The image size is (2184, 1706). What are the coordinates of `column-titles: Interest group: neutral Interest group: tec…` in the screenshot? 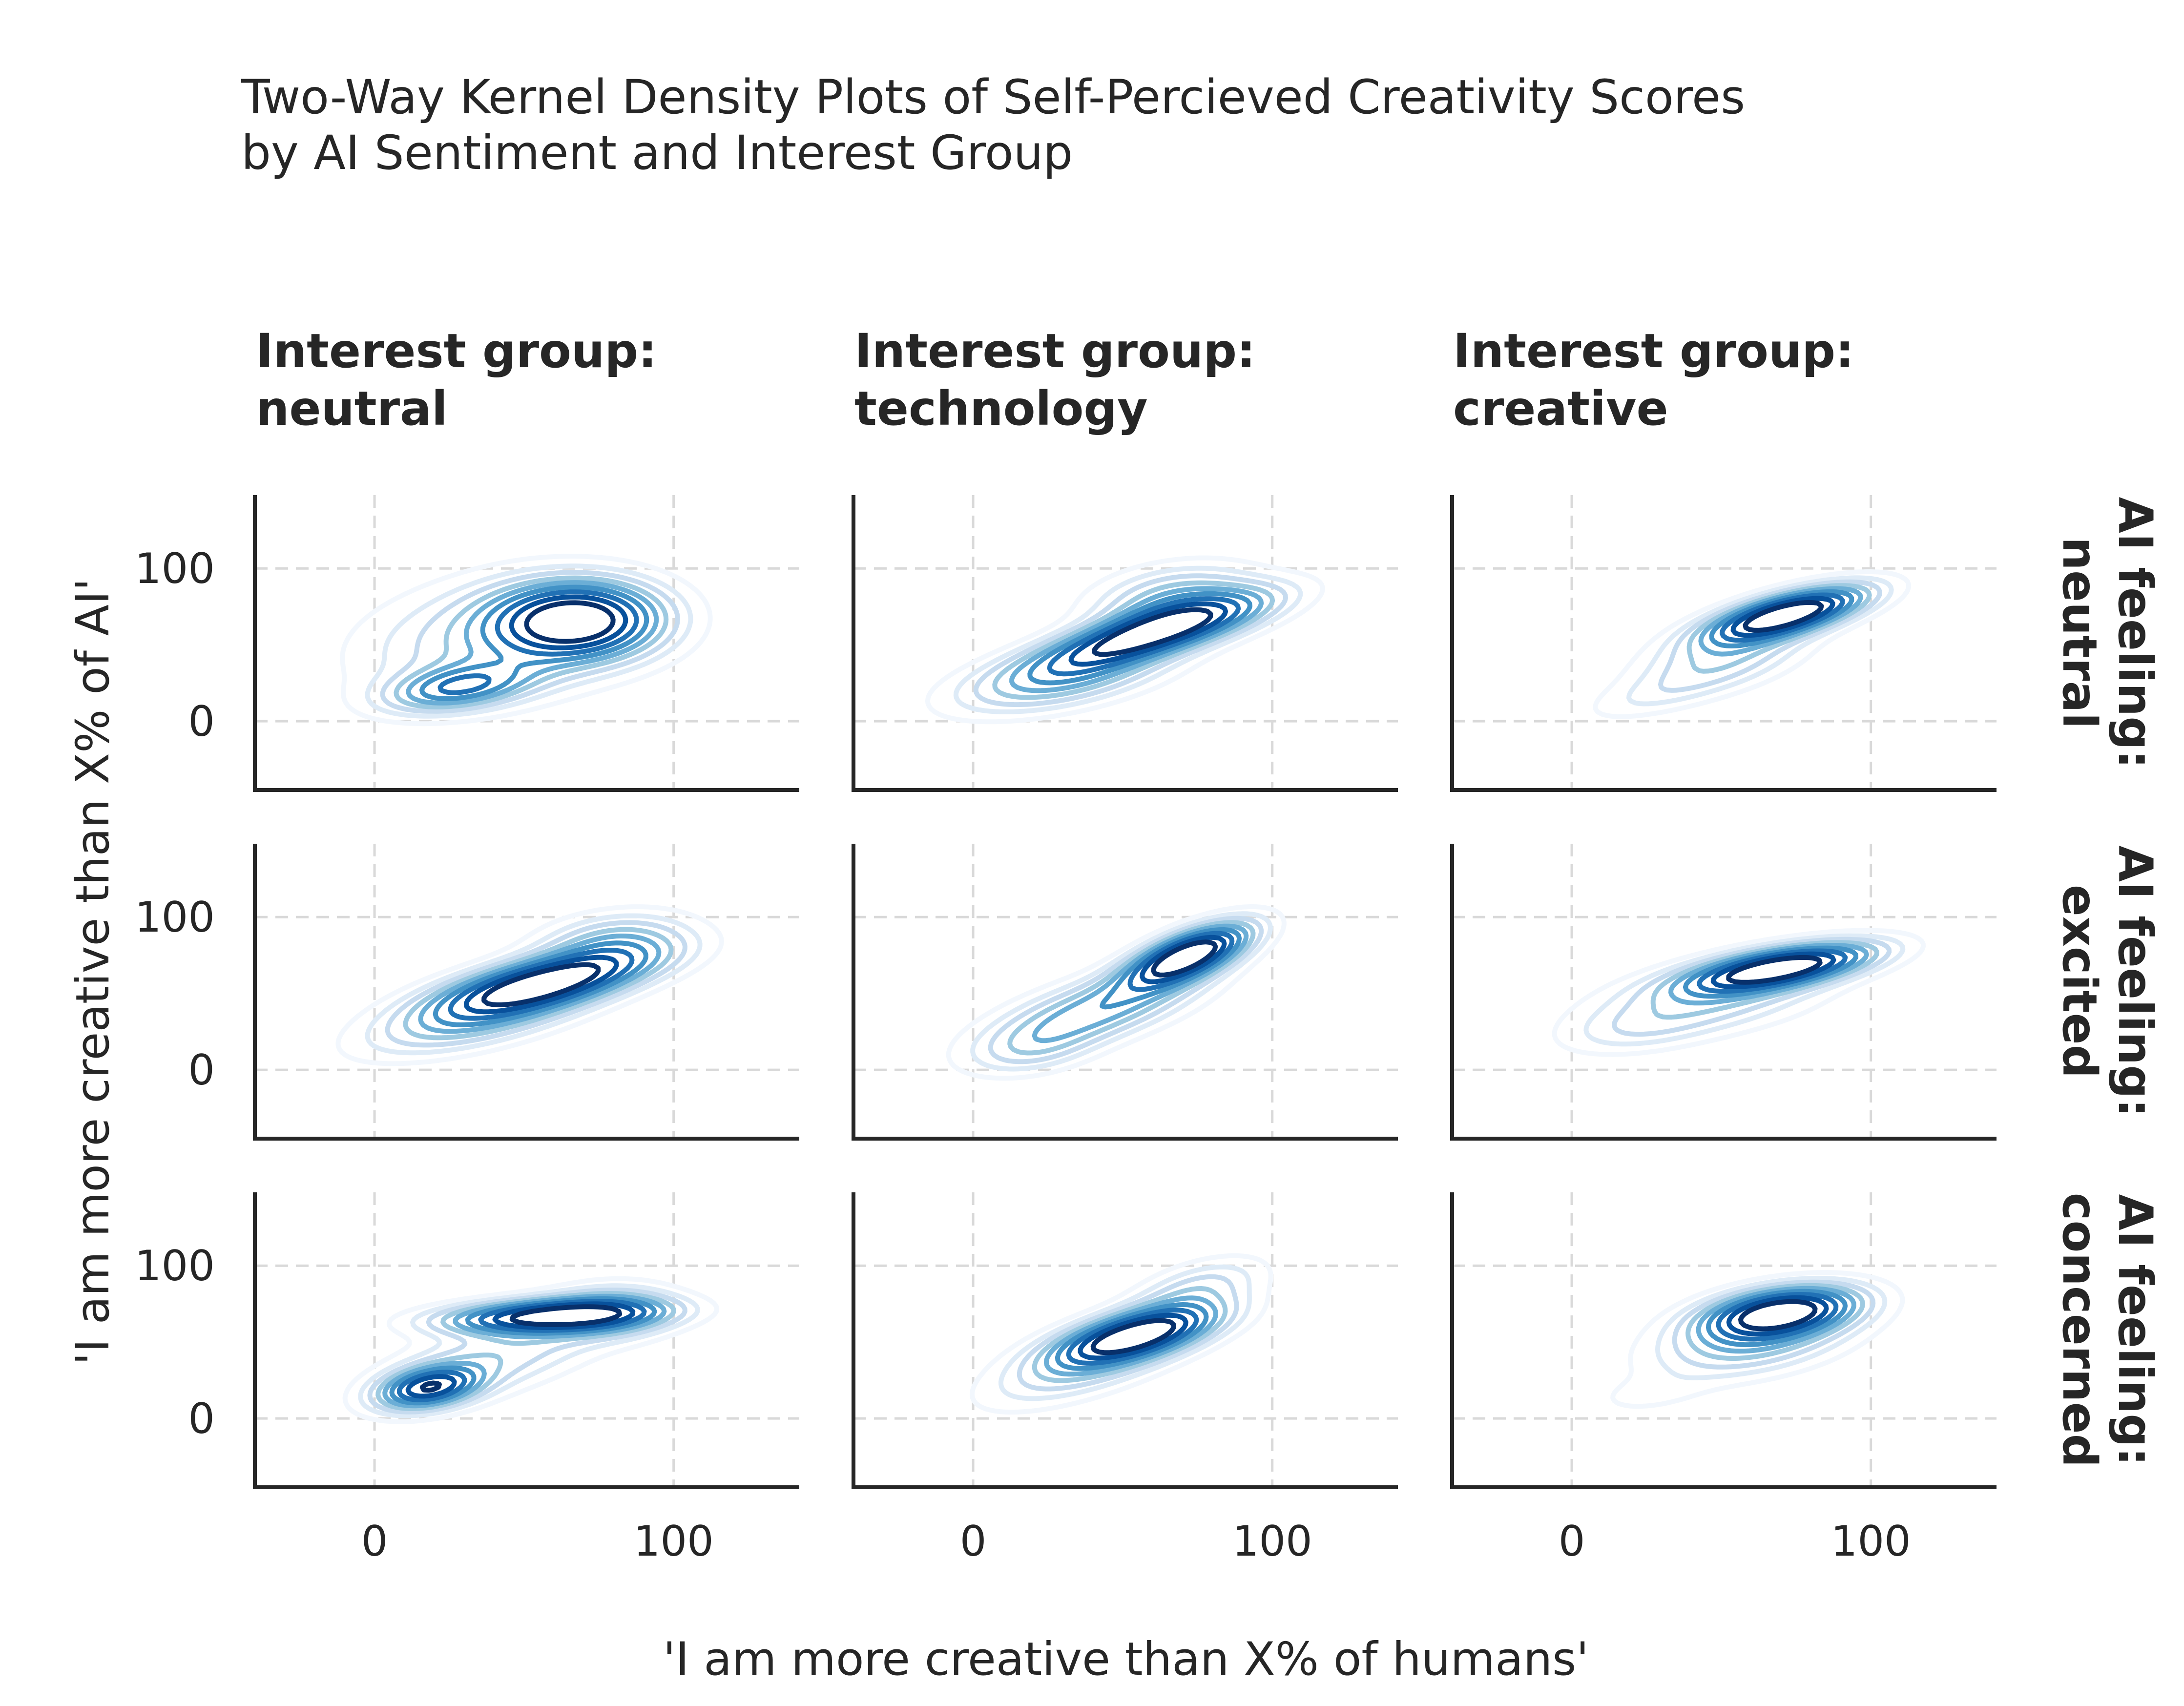 It's located at (1055, 380).